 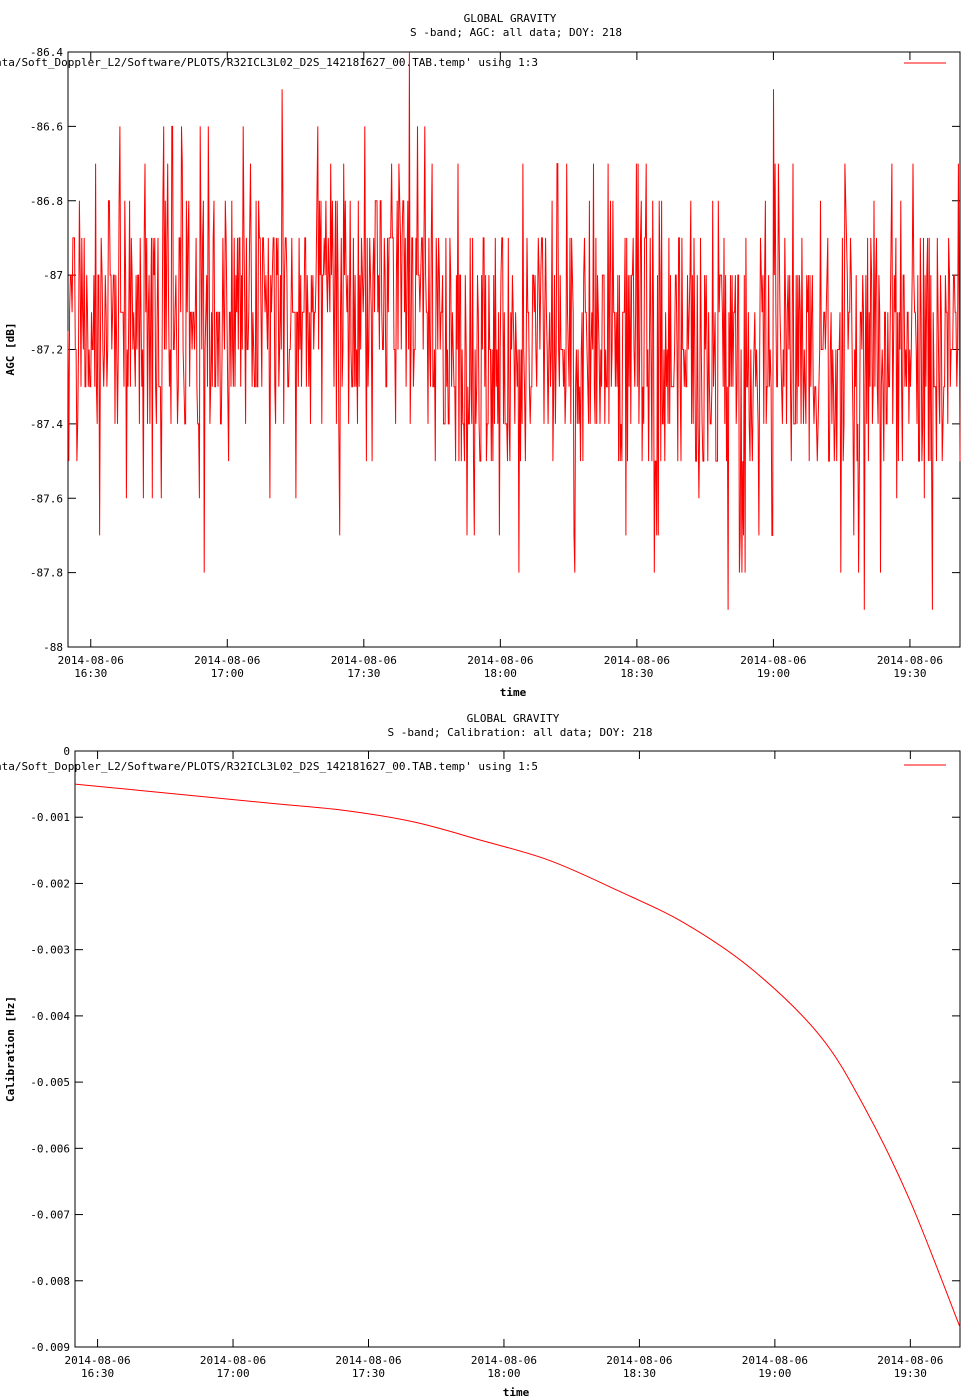 What do you see at coordinates (50, 1347) in the screenshot?
I see `y-tick-label: -0.009` at bounding box center [50, 1347].